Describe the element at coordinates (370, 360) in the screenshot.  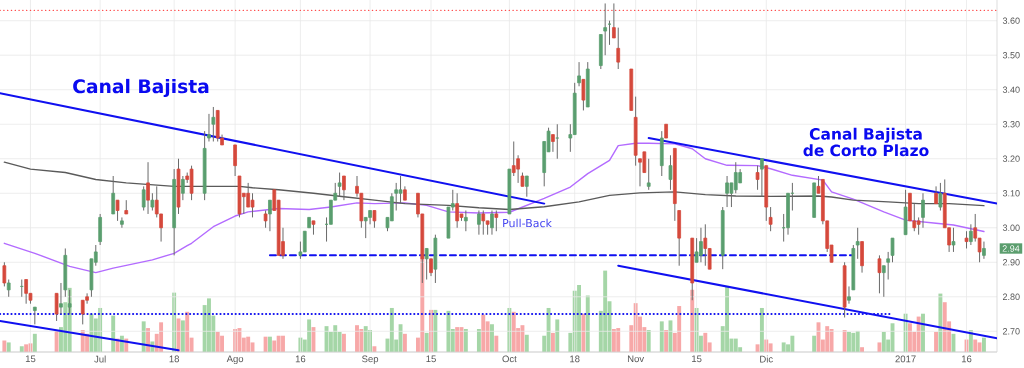
I see `x-tick-label: Sep` at that location.